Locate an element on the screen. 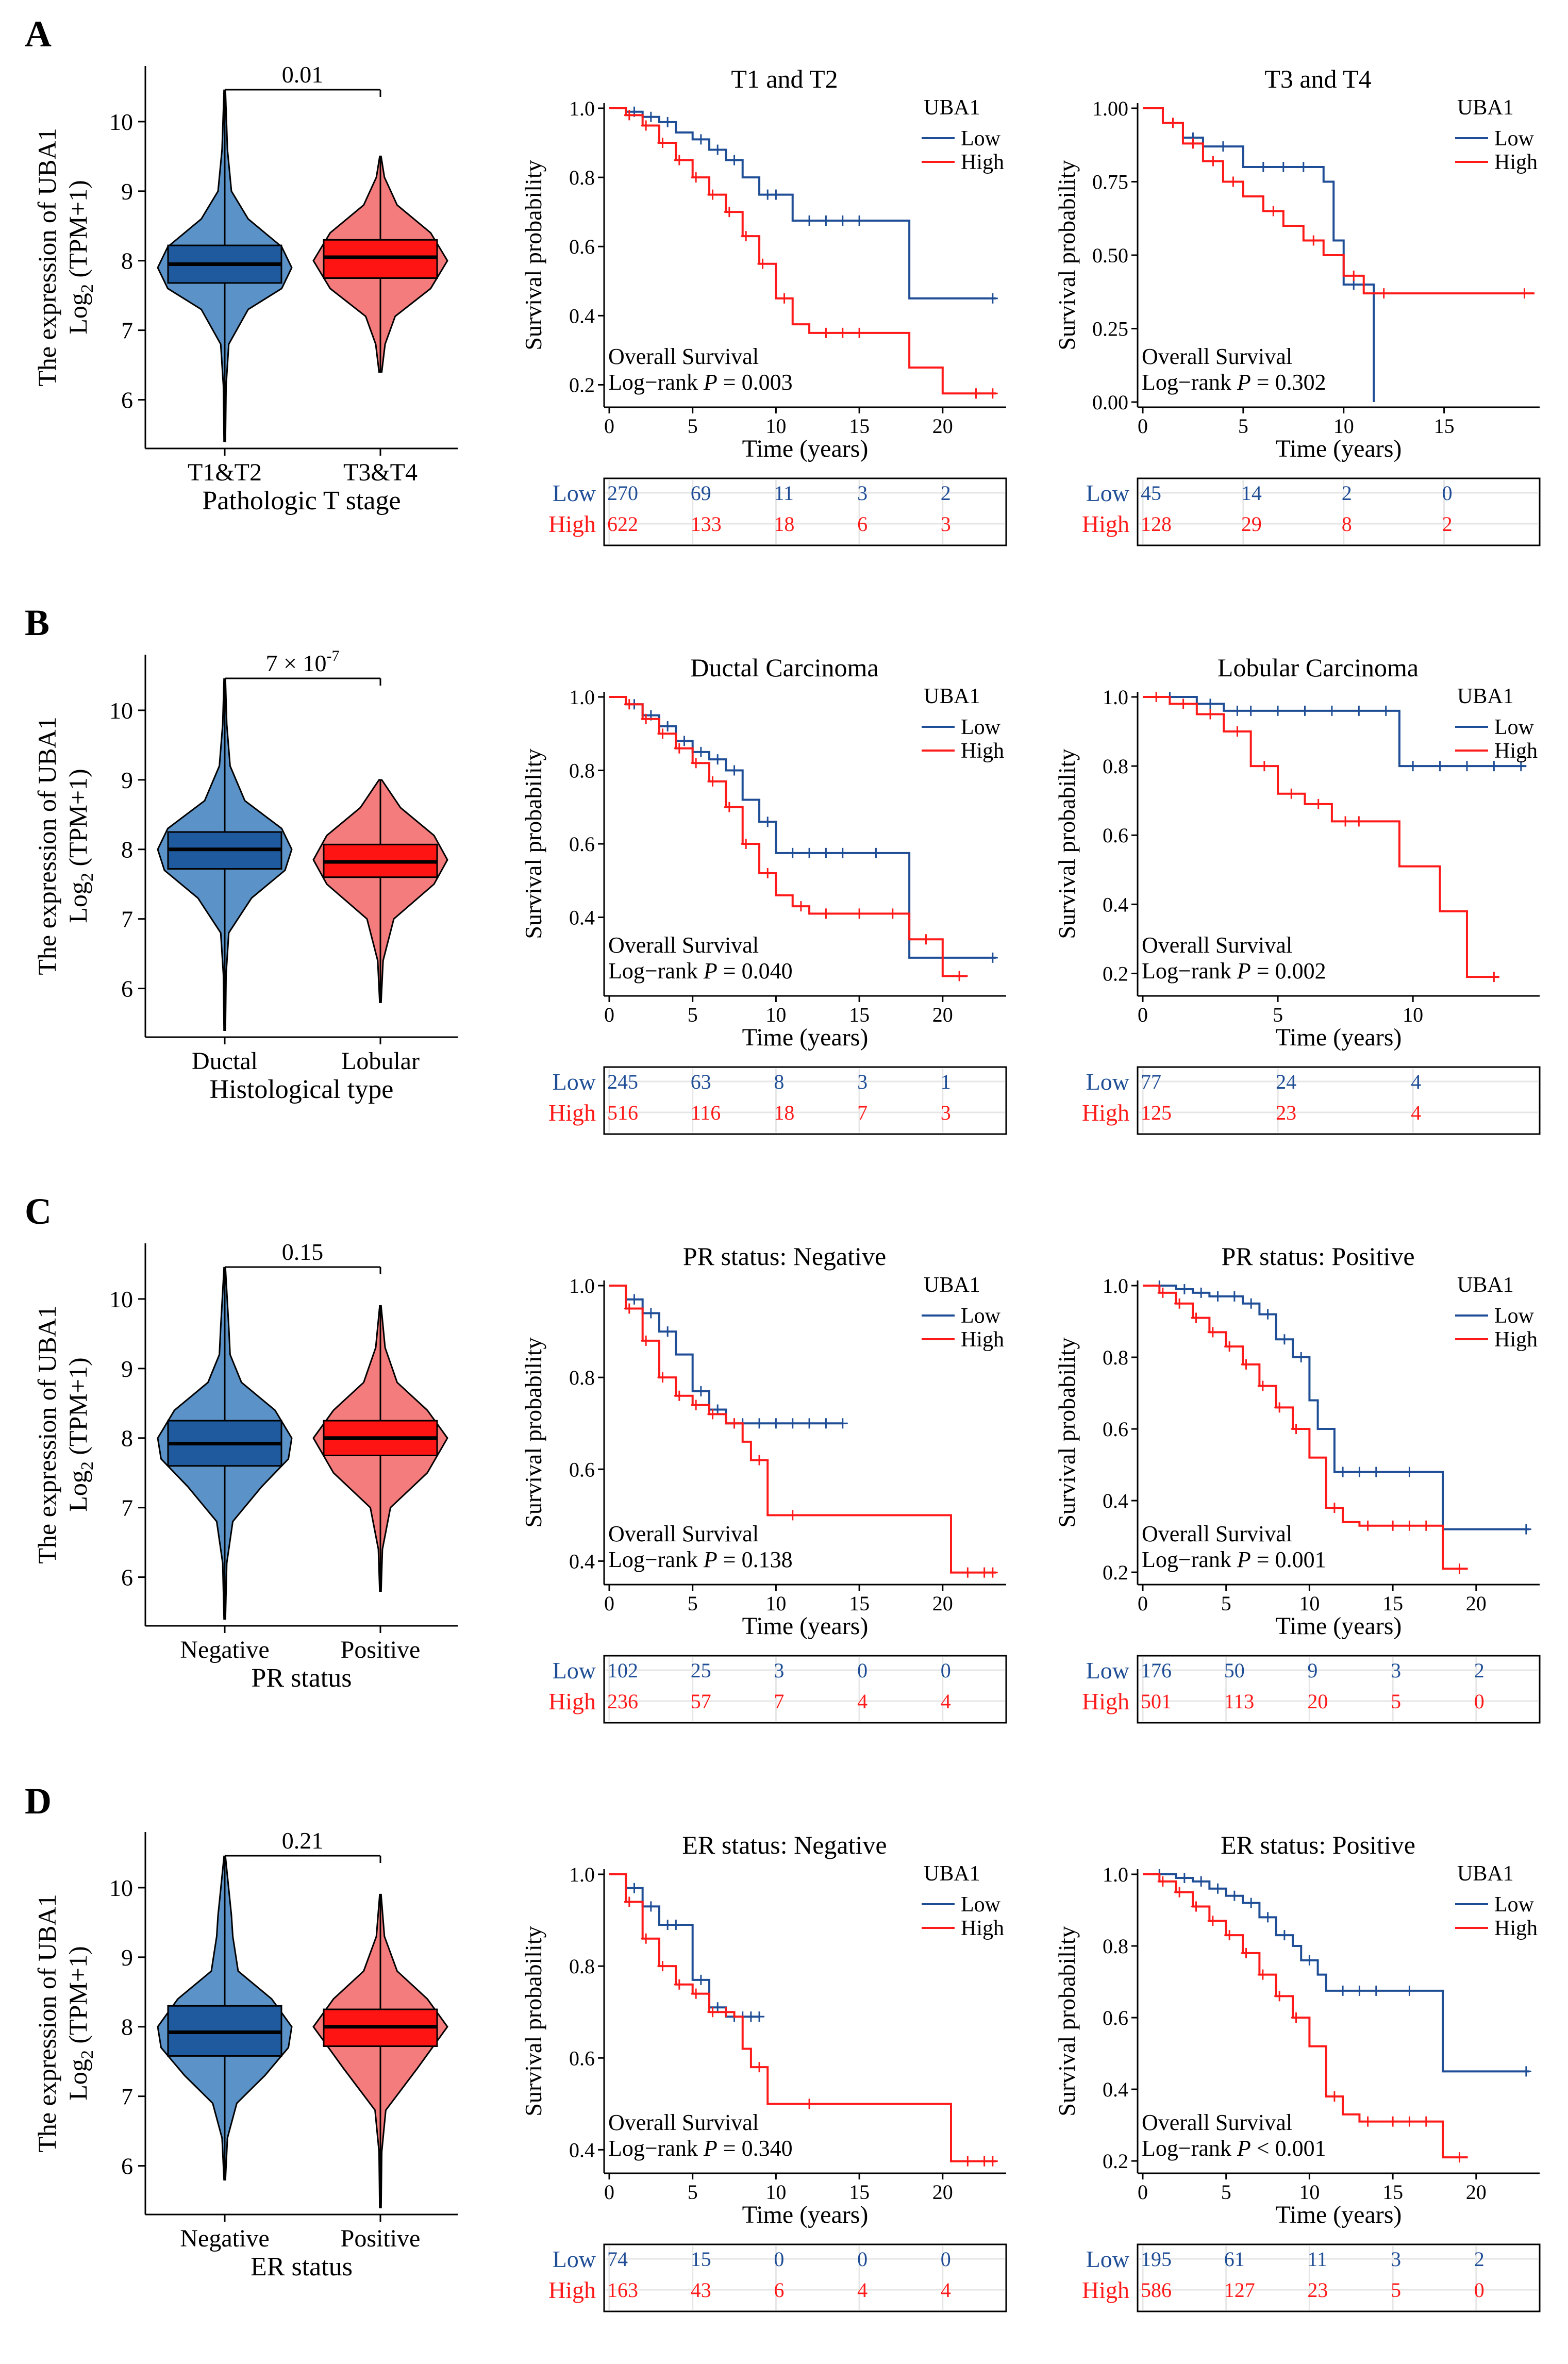 The image size is (1568, 2364). km-y-tick-label: 0.6 is located at coordinates (582, 844).